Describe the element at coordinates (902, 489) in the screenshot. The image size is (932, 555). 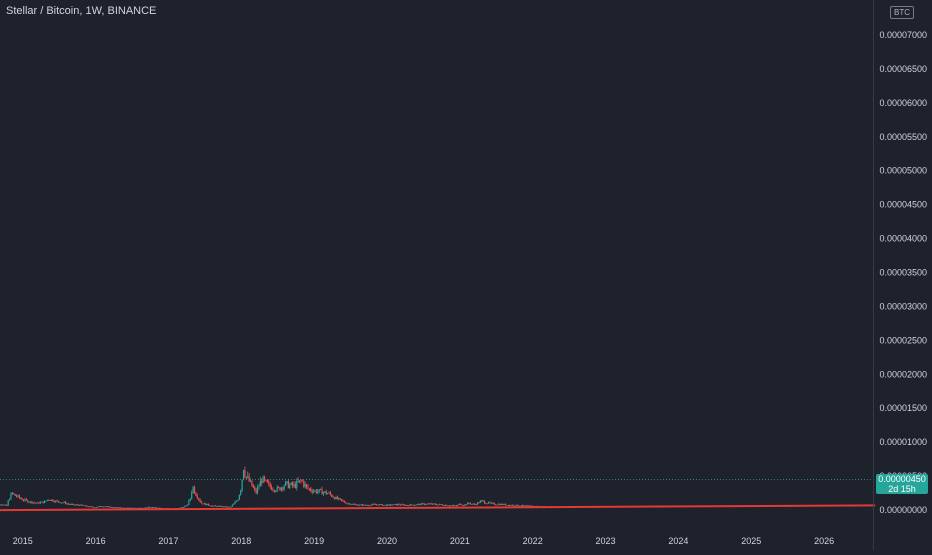
I see `bar-countdown: 2d 15h` at that location.